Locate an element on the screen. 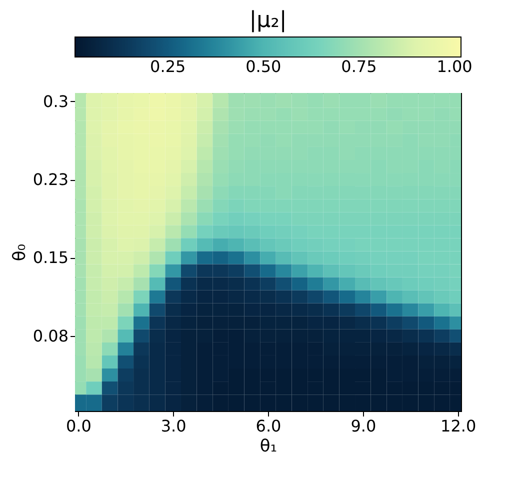  x-tick-label: 6.0 is located at coordinates (269, 426).